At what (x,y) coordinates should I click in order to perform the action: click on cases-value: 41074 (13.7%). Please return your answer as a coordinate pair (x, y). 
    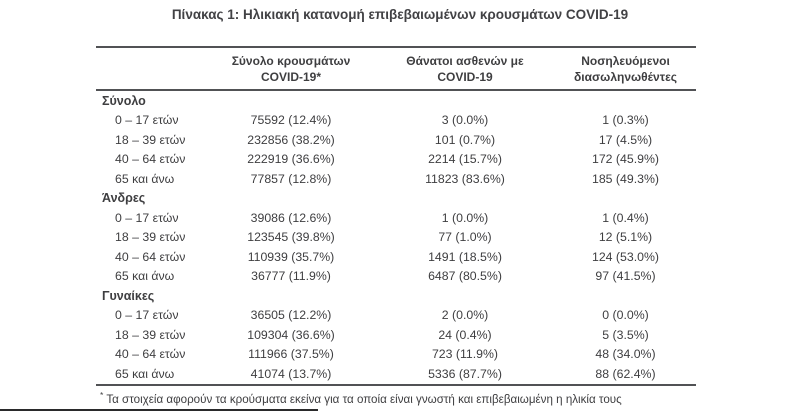
    Looking at the image, I should click on (291, 373).